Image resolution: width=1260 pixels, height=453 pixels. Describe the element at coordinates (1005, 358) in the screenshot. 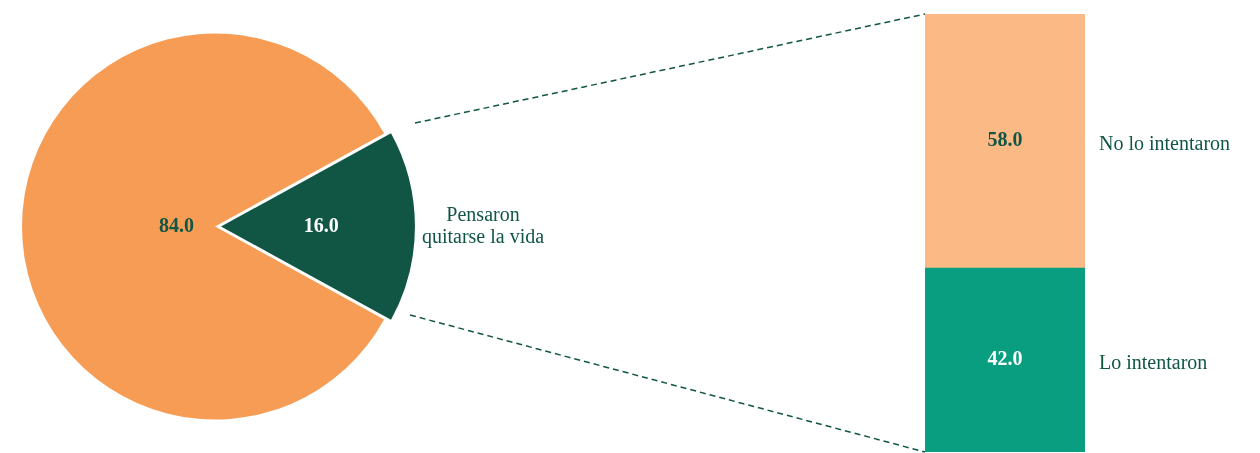

I see `data-label: 42.0` at that location.